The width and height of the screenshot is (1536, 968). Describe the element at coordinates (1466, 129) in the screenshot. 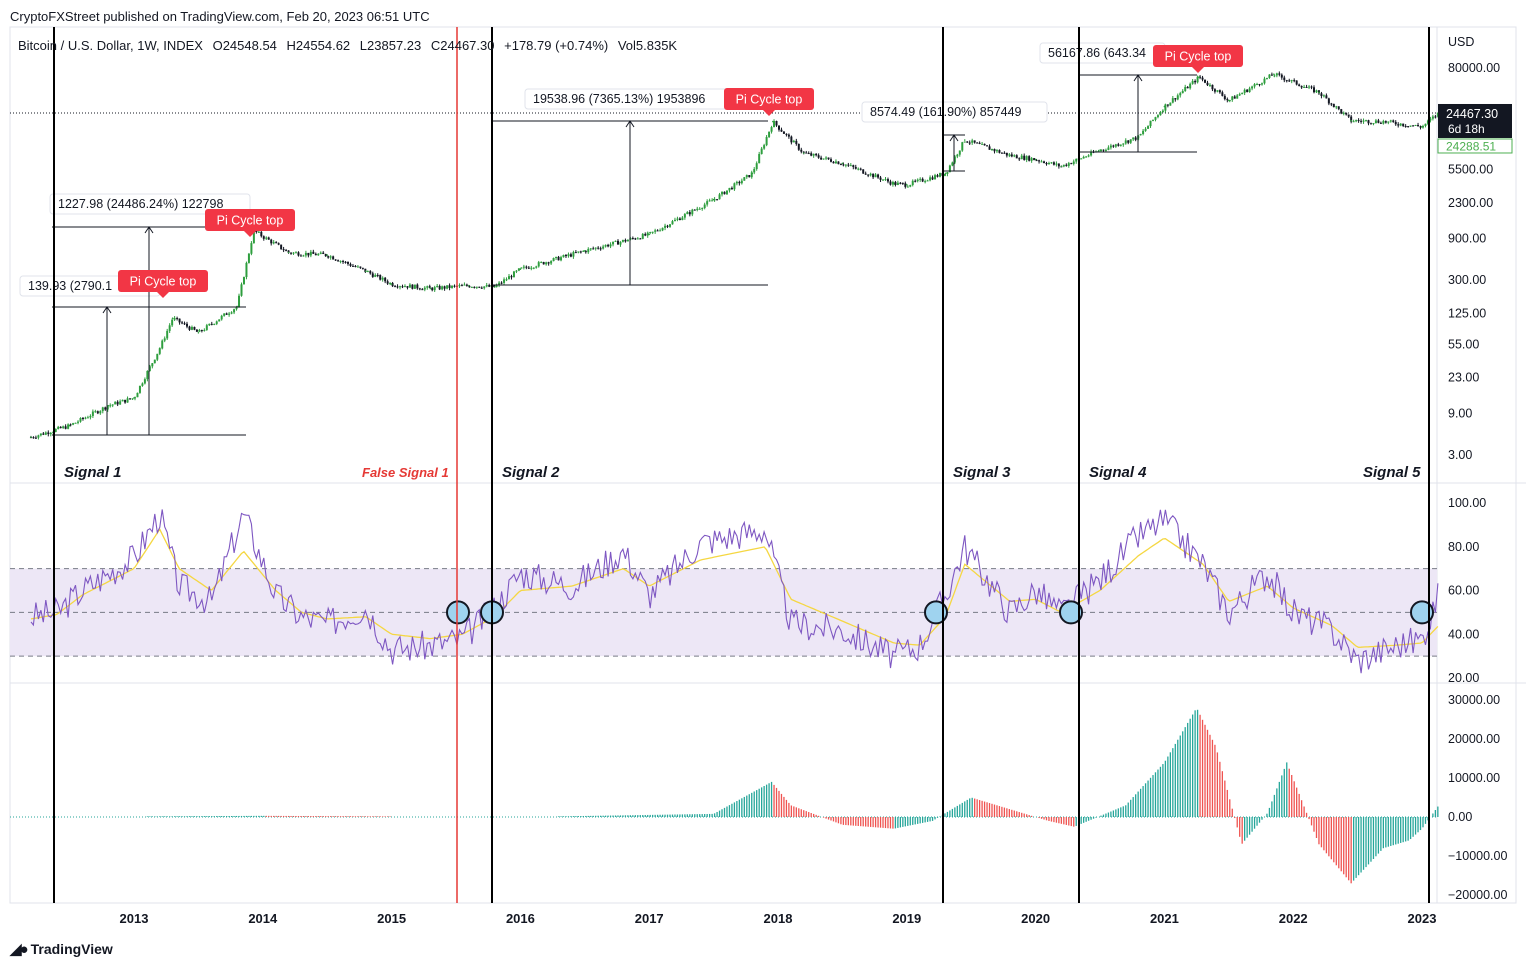

I see `countdown-label: 6d 18h` at that location.